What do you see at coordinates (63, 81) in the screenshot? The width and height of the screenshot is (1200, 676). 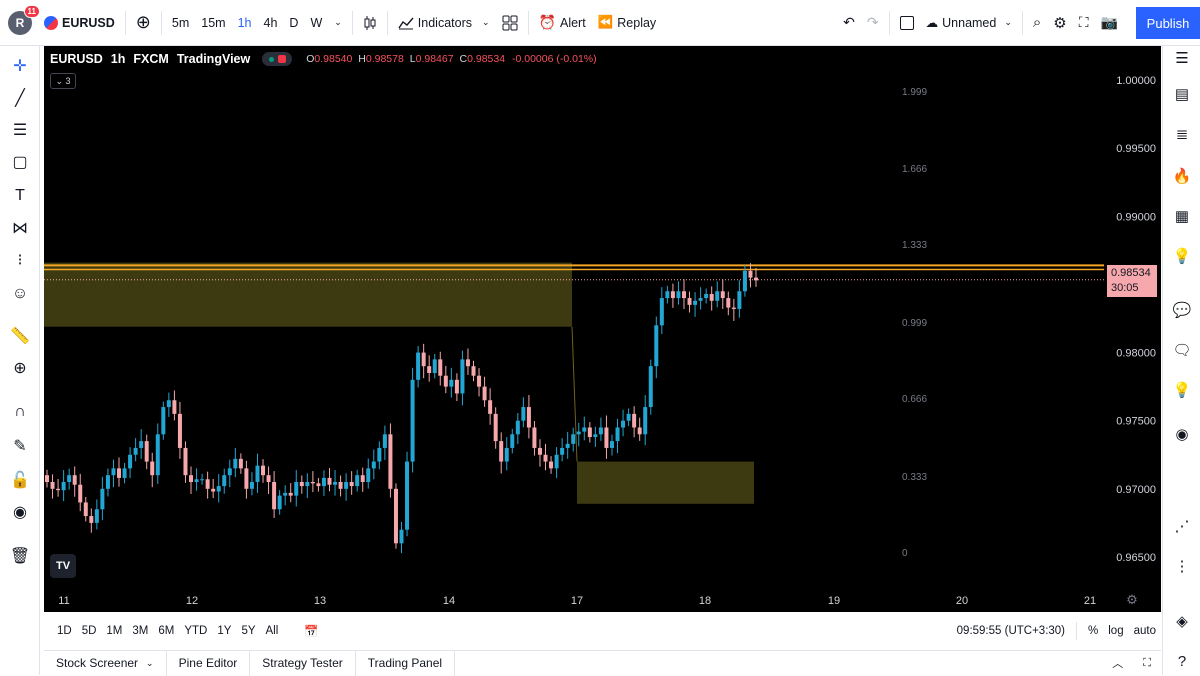 I see `indicators-collapse-toggle: ⌄ 3` at bounding box center [63, 81].